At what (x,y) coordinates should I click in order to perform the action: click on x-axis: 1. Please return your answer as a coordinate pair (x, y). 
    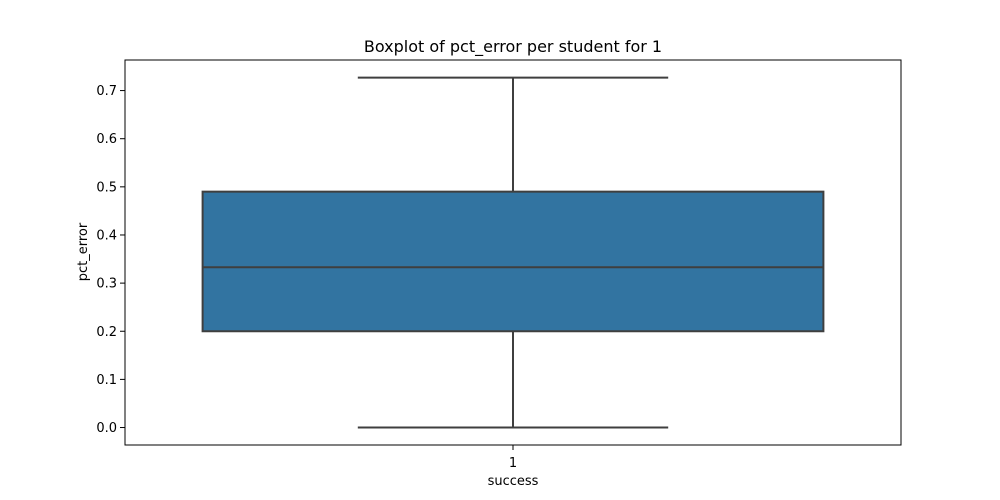
    Looking at the image, I should click on (513, 458).